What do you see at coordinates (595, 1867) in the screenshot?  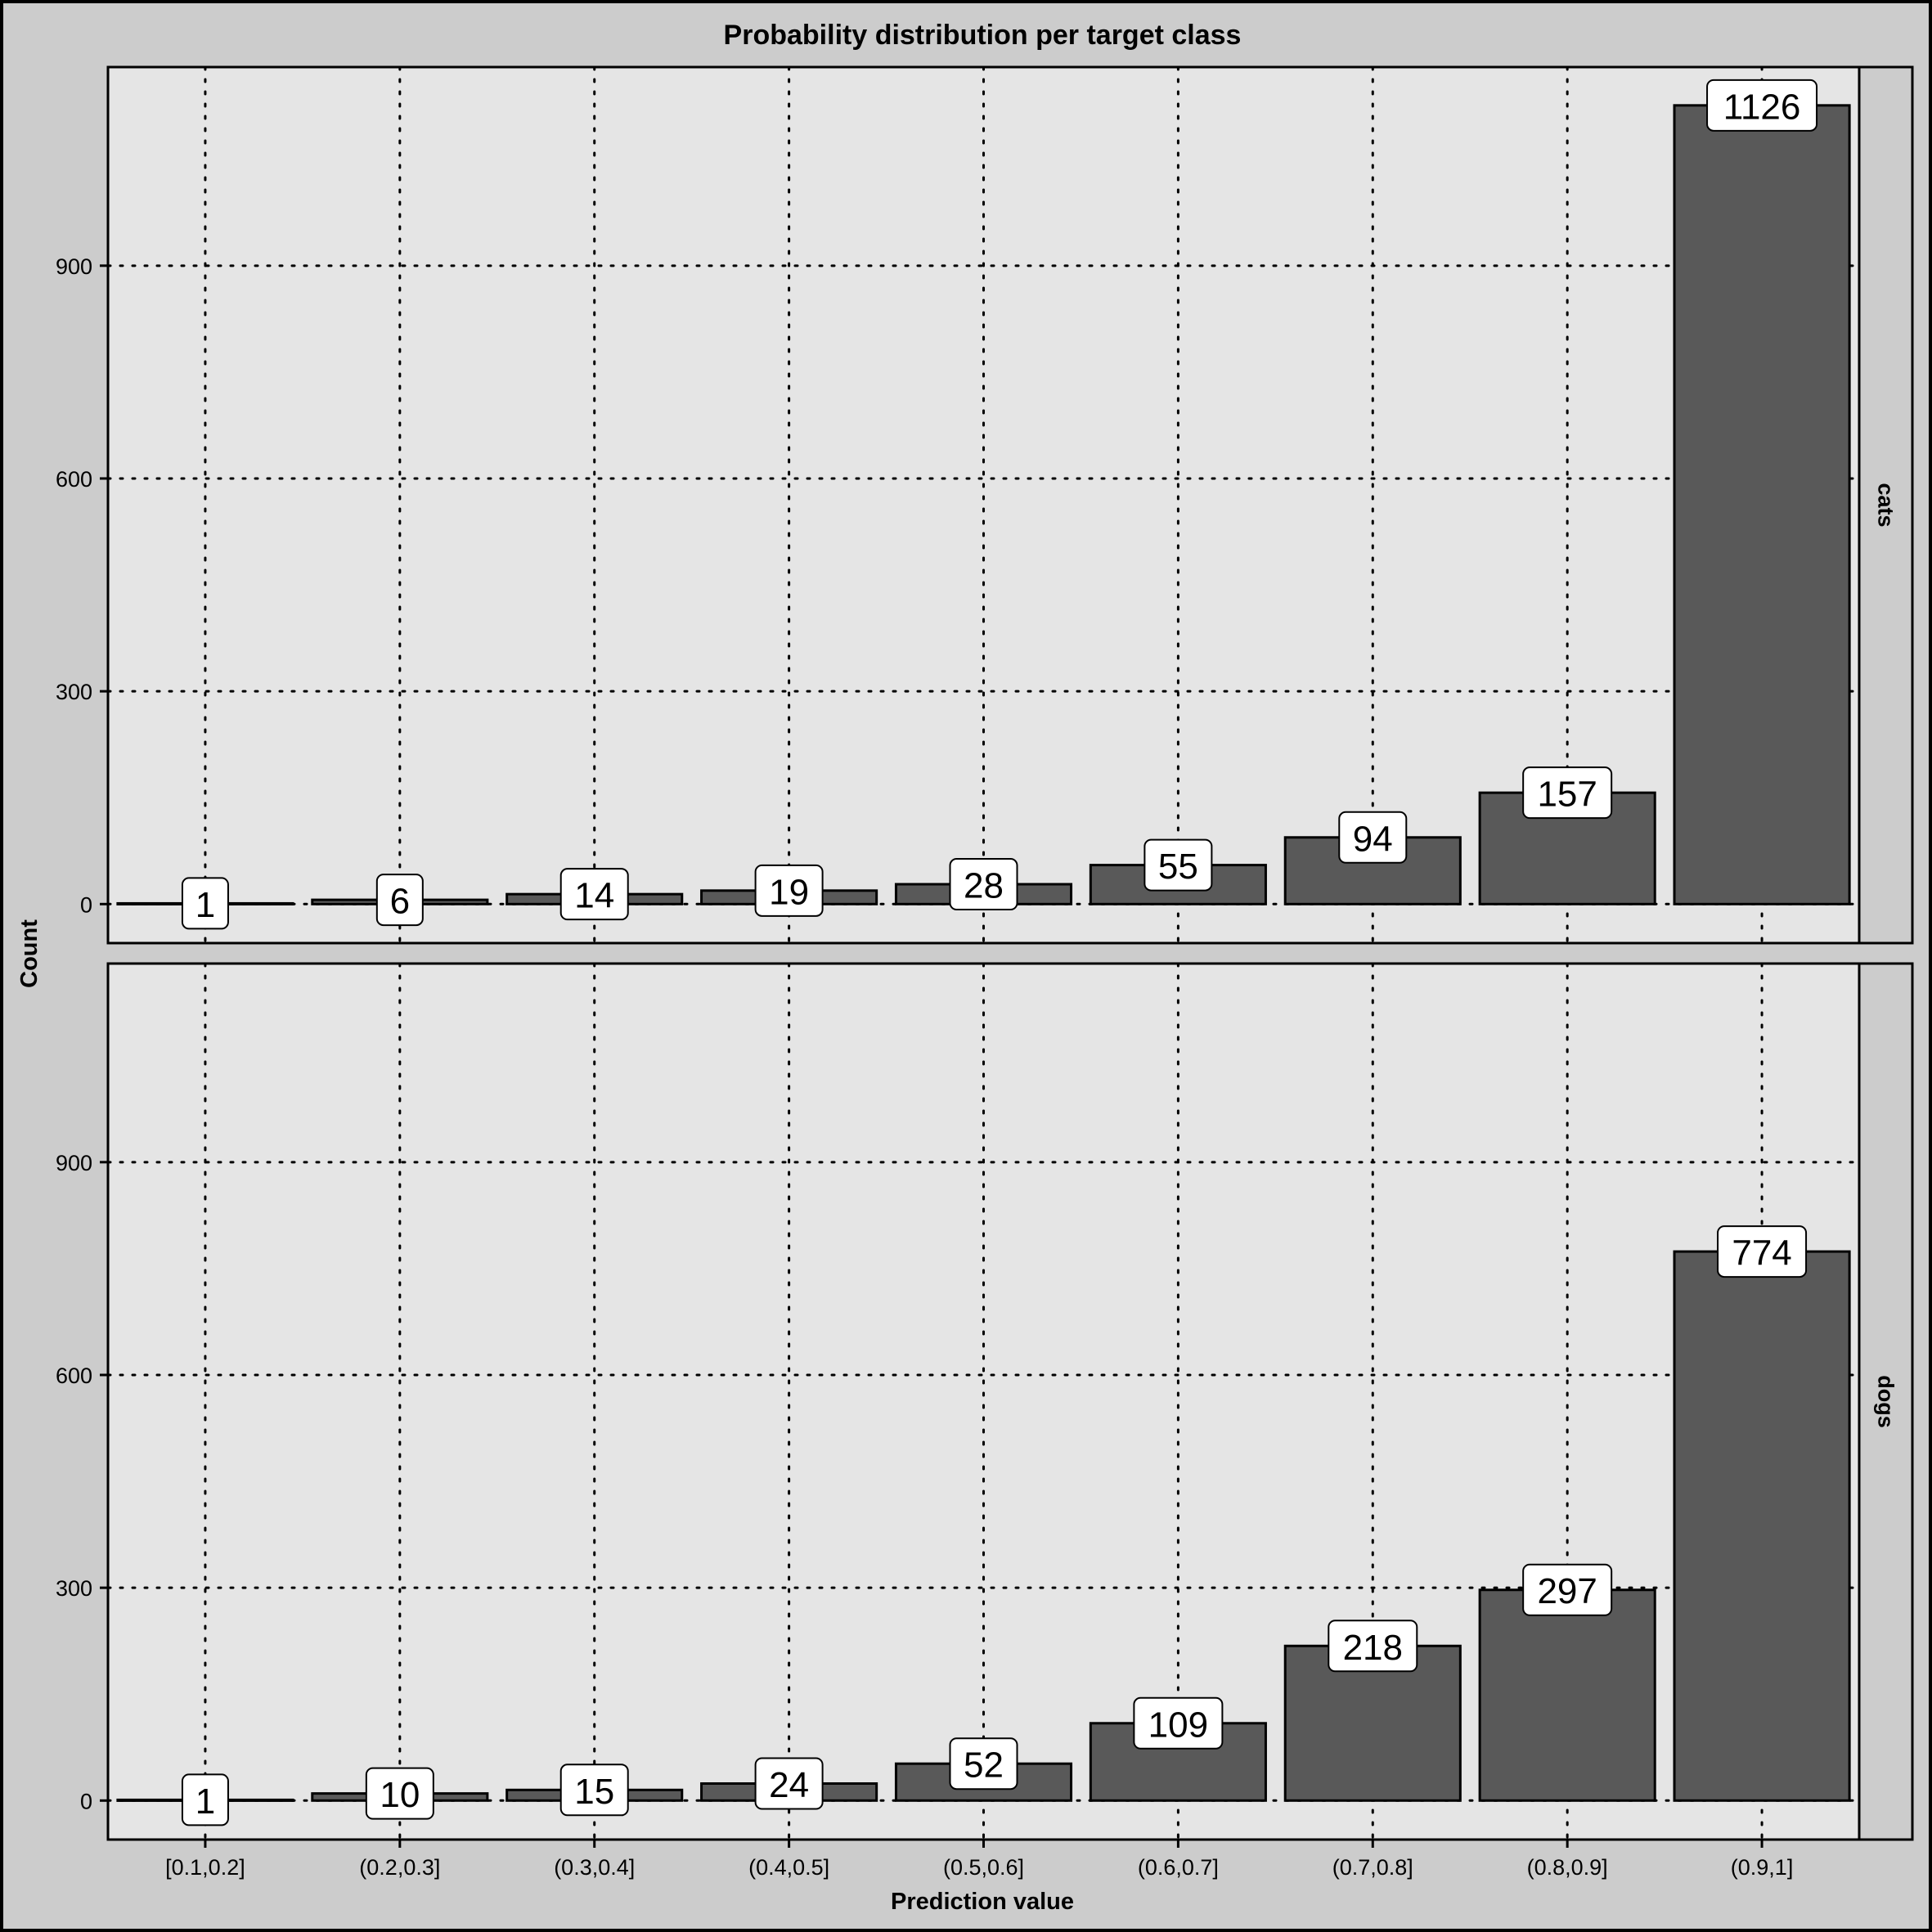 I see `x-tick-label: (0.3,0.4]` at bounding box center [595, 1867].